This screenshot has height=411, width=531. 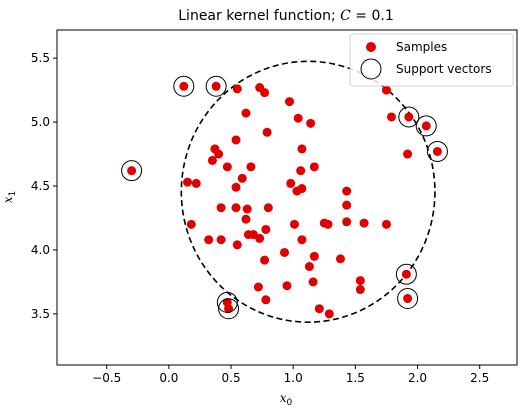 I want to click on x-axis: −0.5 0.0 0.5 1.0 1.5 2.0 2.5, so click(x=290, y=375).